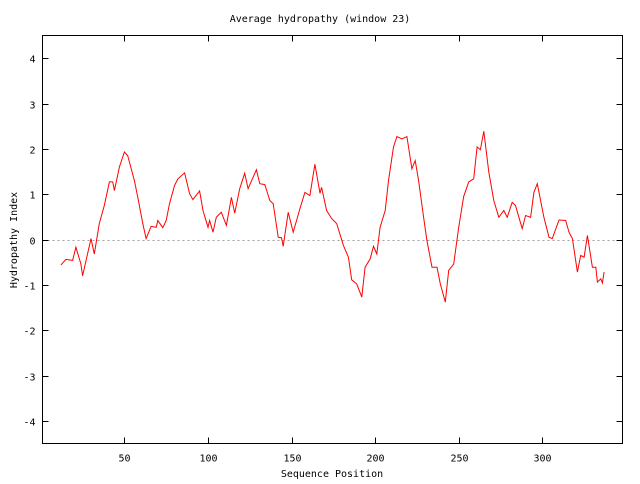 This screenshot has height=484, width=640. I want to click on x-tick-label: 200, so click(375, 459).